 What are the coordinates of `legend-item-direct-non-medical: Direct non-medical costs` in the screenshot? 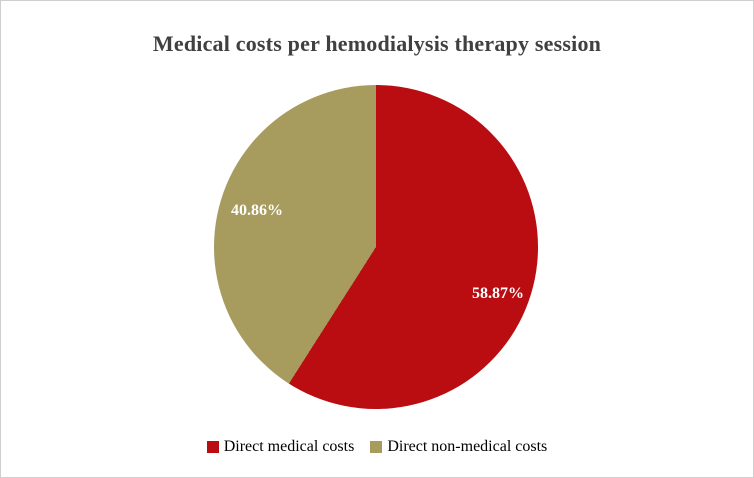 It's located at (458, 447).